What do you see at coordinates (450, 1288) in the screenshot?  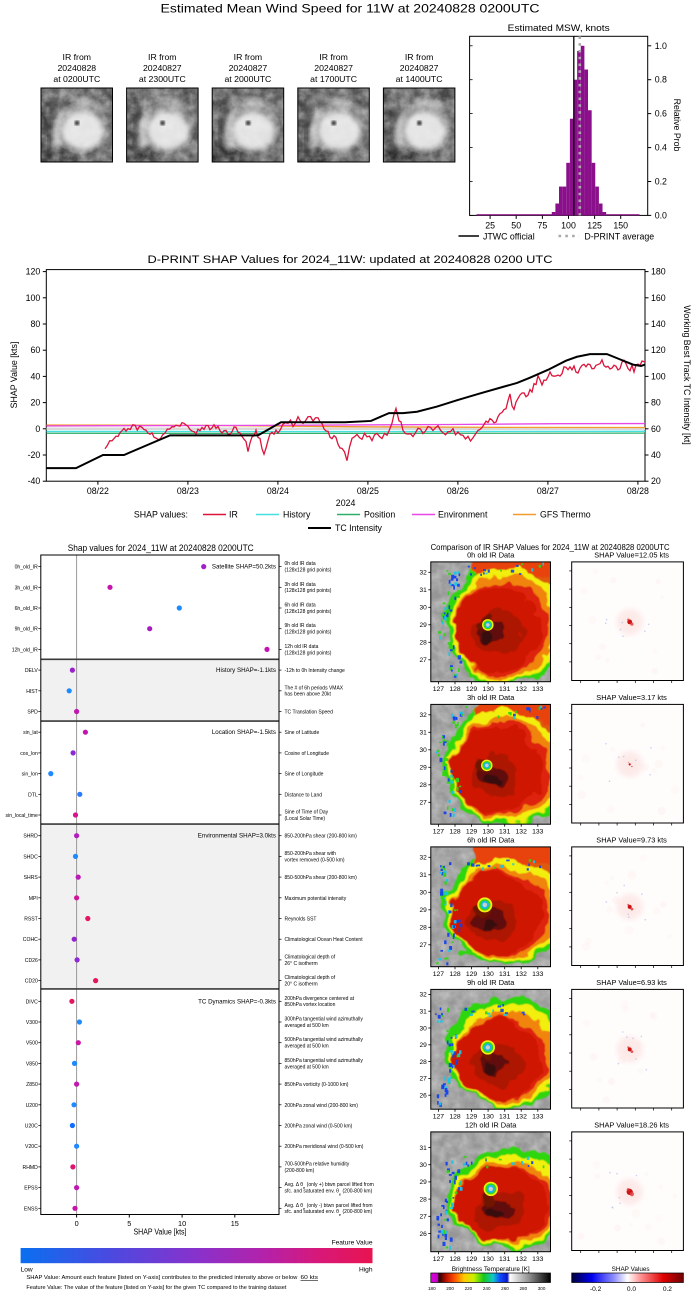 I see `svg-text: 200` at bounding box center [450, 1288].